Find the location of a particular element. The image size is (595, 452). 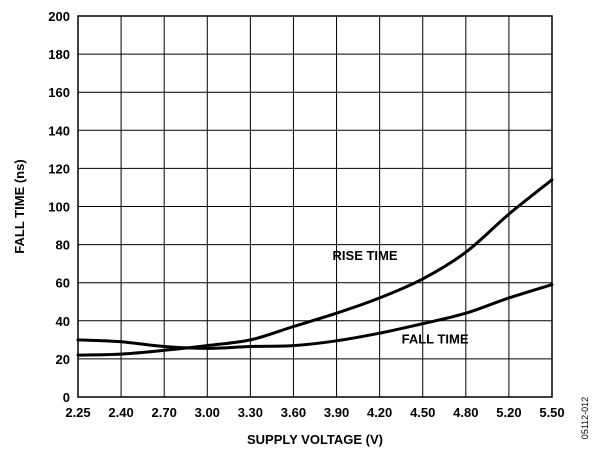

y-tick-label: 140 is located at coordinates (59, 130).